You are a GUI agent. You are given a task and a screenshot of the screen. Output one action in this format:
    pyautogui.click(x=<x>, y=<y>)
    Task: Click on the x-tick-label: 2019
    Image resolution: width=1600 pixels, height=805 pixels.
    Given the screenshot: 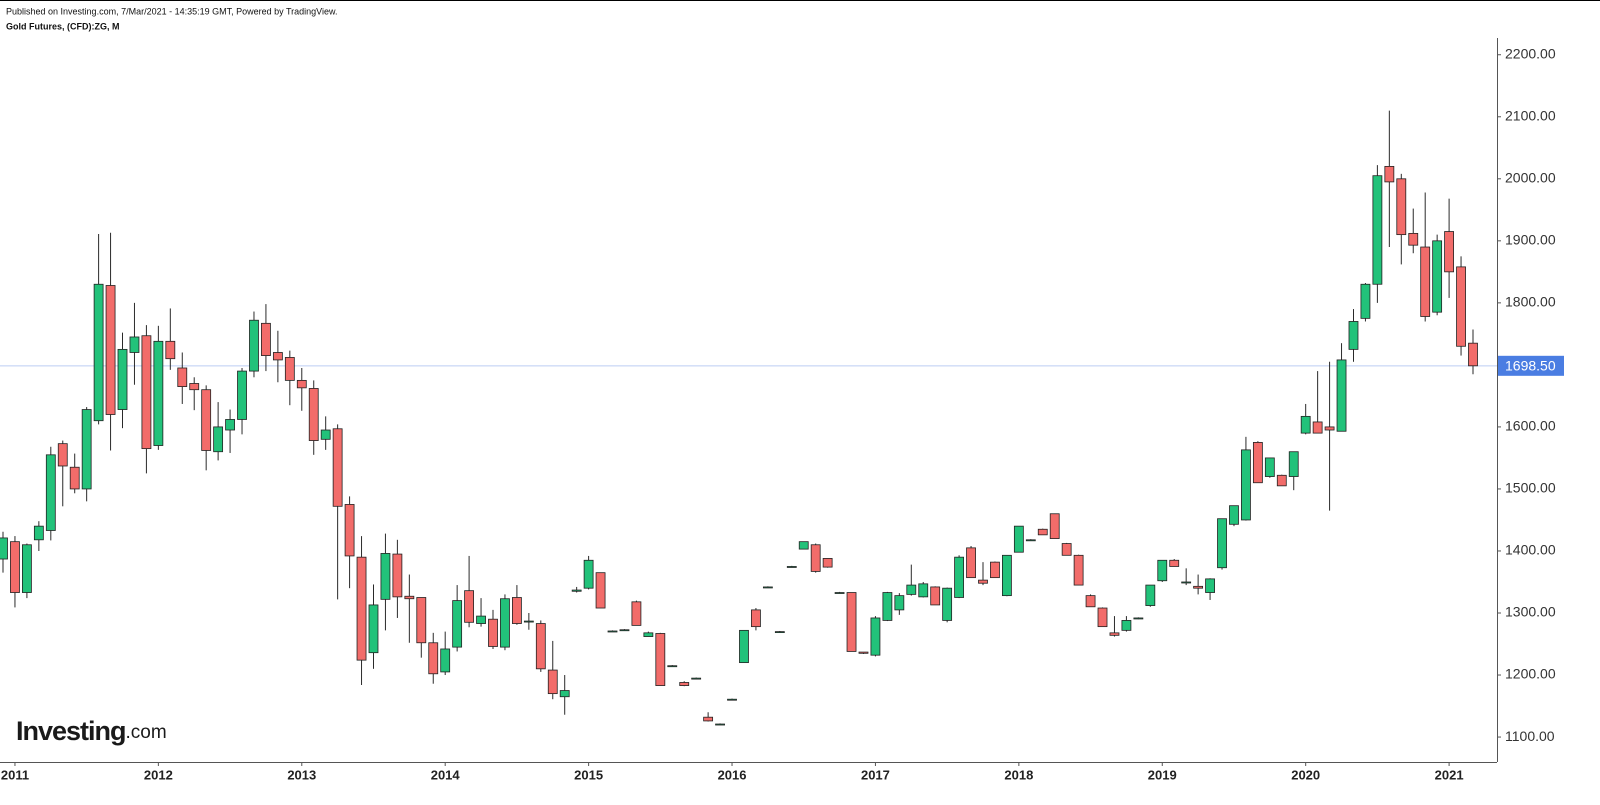 What is the action you would take?
    pyautogui.click(x=1162, y=774)
    